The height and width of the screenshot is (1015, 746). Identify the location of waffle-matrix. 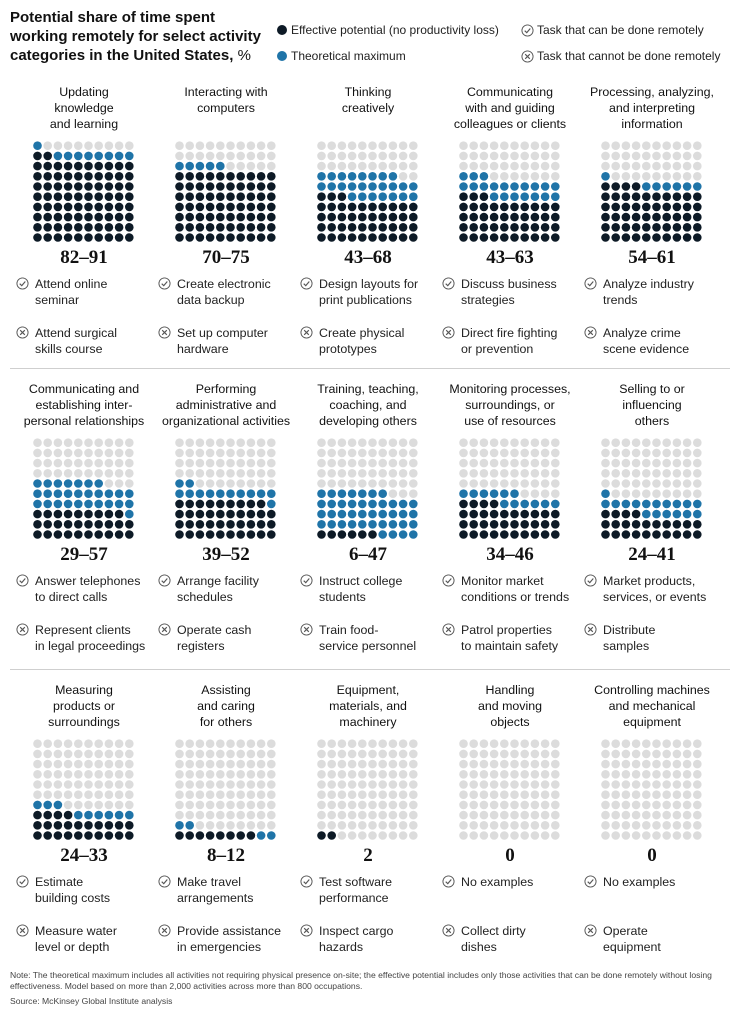
(83, 191).